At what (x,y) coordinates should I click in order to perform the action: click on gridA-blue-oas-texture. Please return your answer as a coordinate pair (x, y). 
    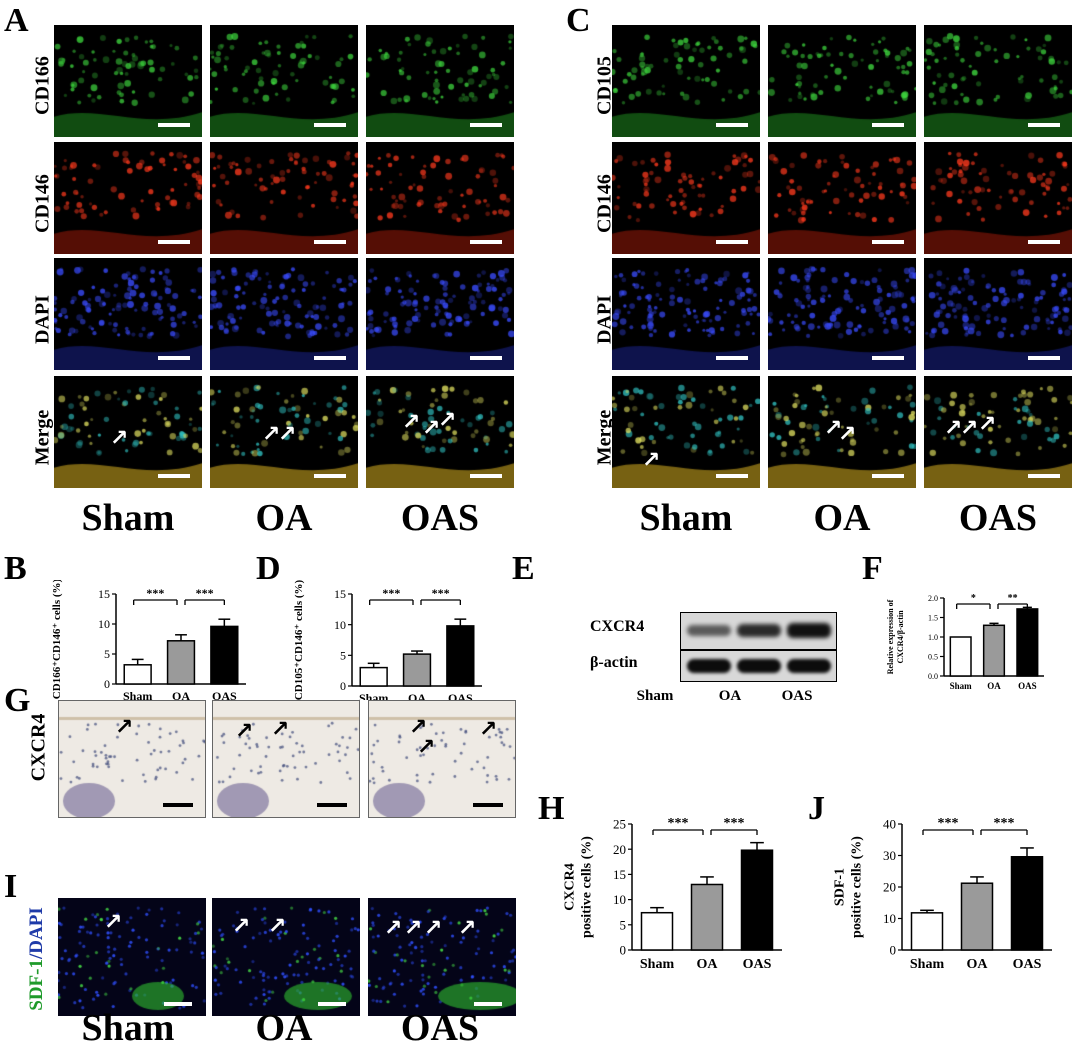
    Looking at the image, I should click on (440, 314).